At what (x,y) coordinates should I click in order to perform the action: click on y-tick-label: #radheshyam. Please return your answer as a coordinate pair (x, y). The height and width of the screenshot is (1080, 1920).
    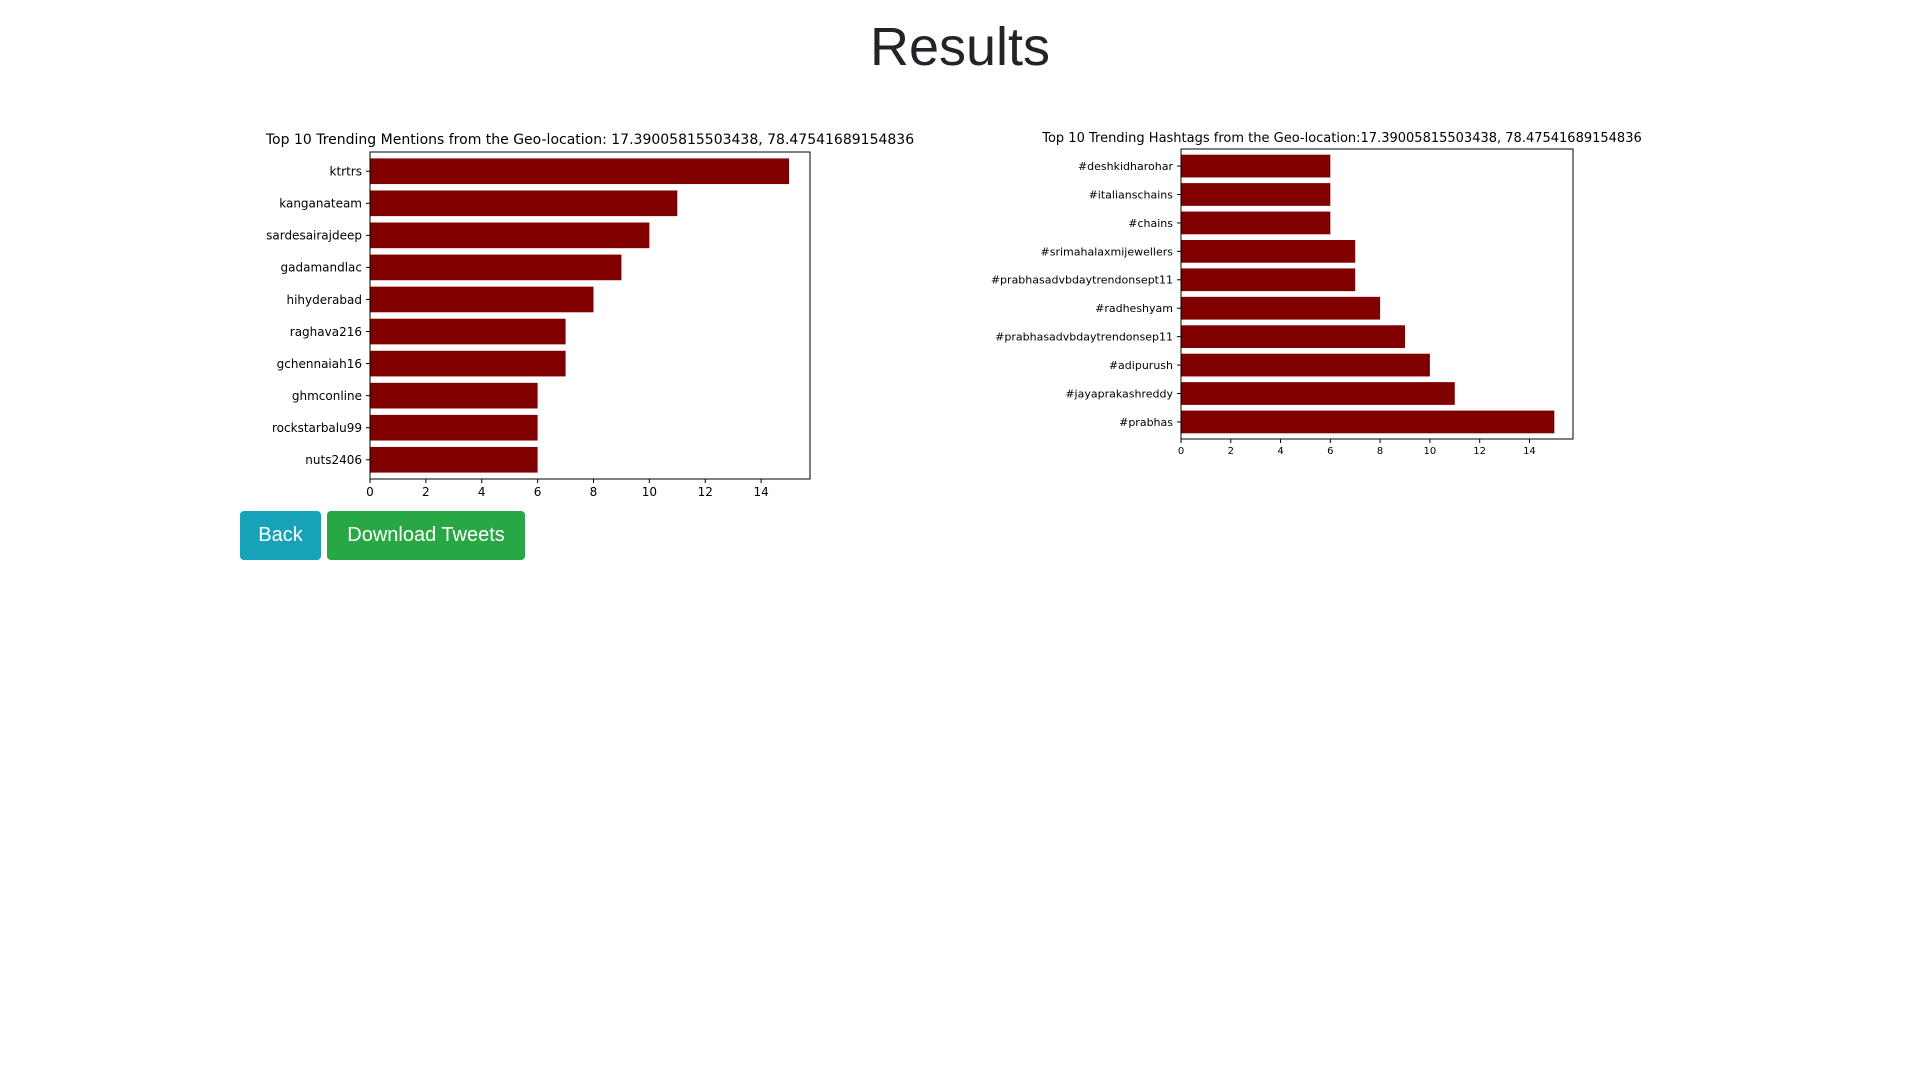
    Looking at the image, I should click on (1134, 308).